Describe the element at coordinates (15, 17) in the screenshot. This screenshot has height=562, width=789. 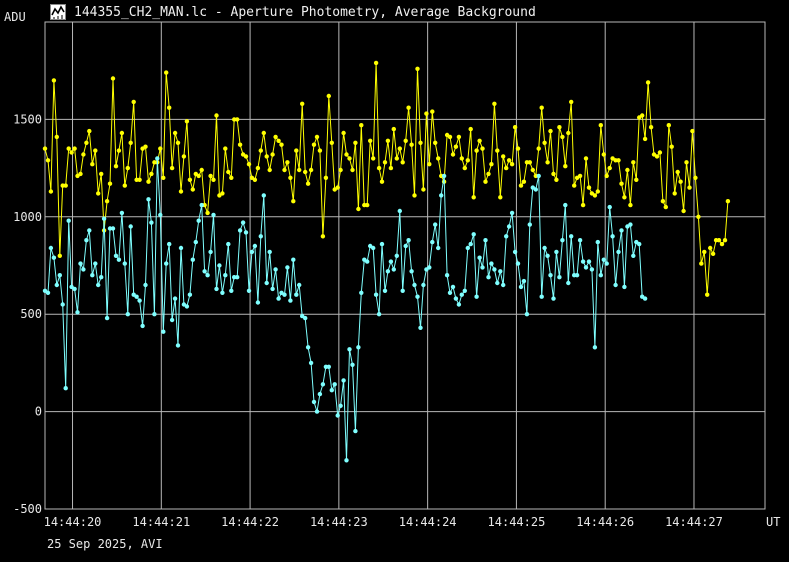
I see `y-axis-label: ADU` at that location.